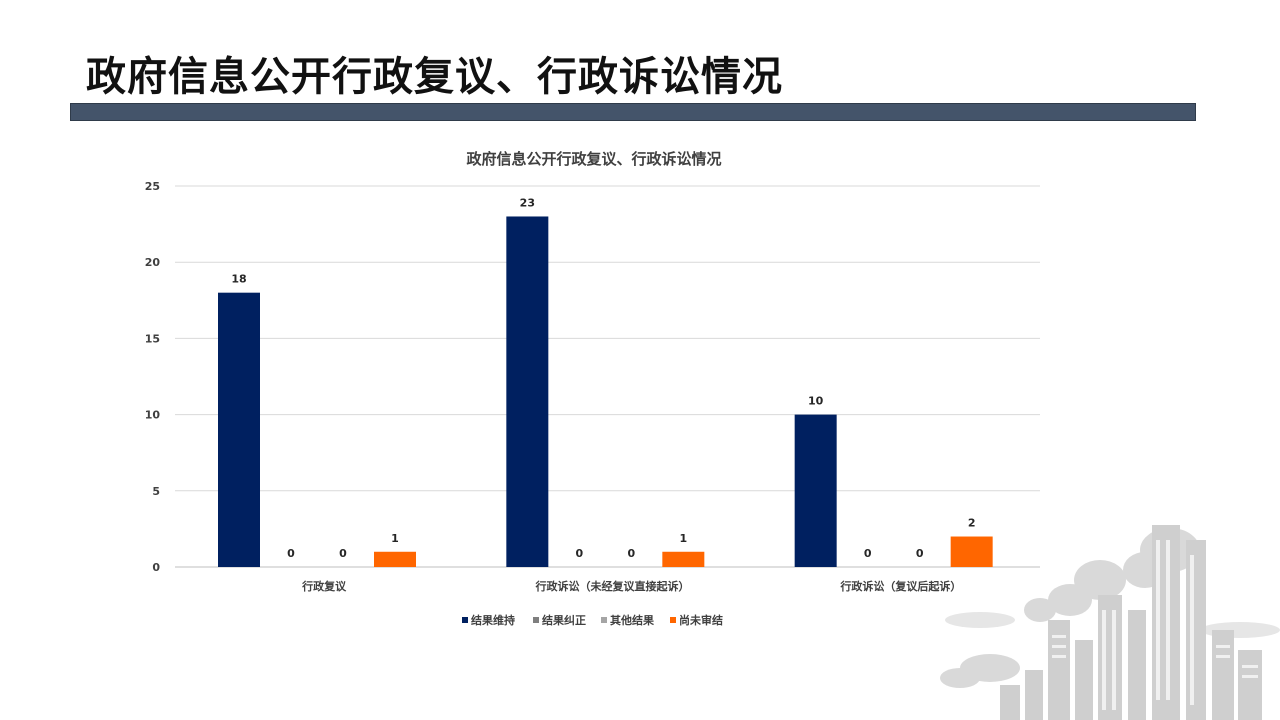 The image size is (1280, 720). What do you see at coordinates (633, 112) in the screenshot?
I see `title-accent-bar` at bounding box center [633, 112].